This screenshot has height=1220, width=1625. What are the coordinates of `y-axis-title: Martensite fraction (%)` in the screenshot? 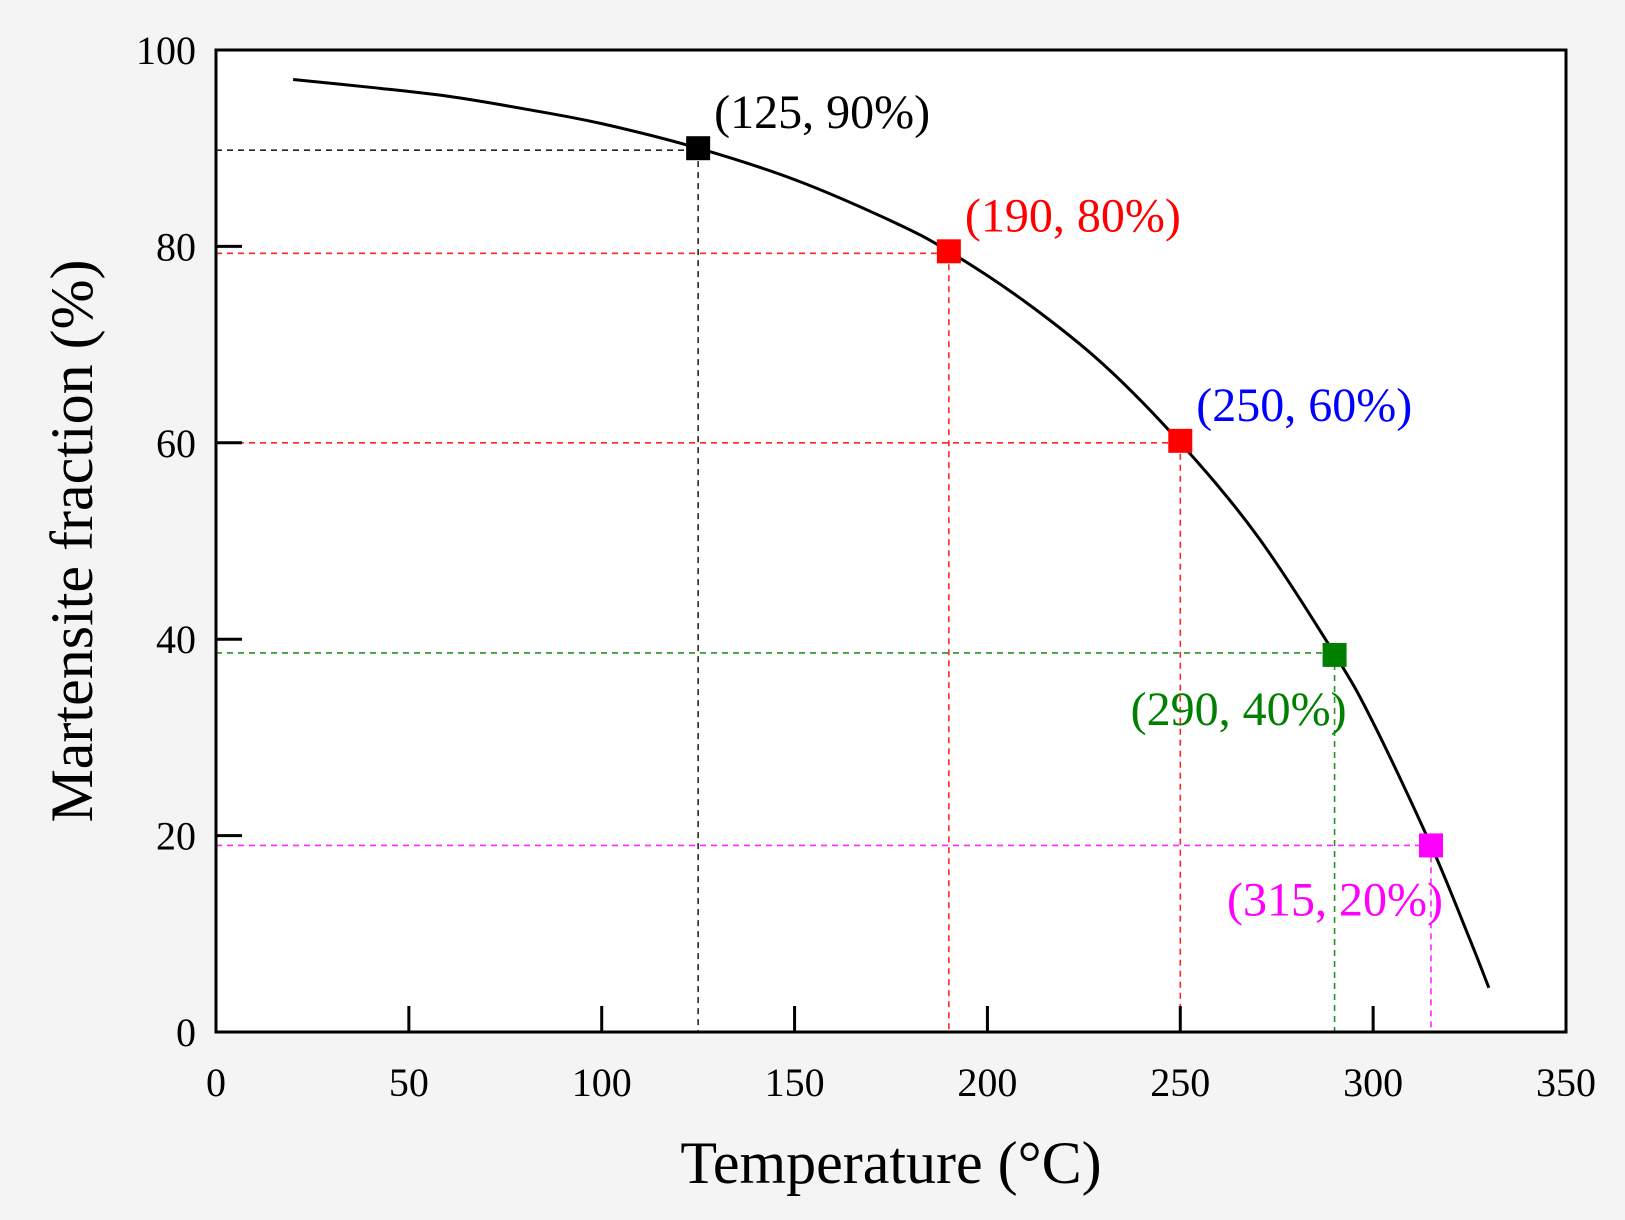 It's located at (72, 540).